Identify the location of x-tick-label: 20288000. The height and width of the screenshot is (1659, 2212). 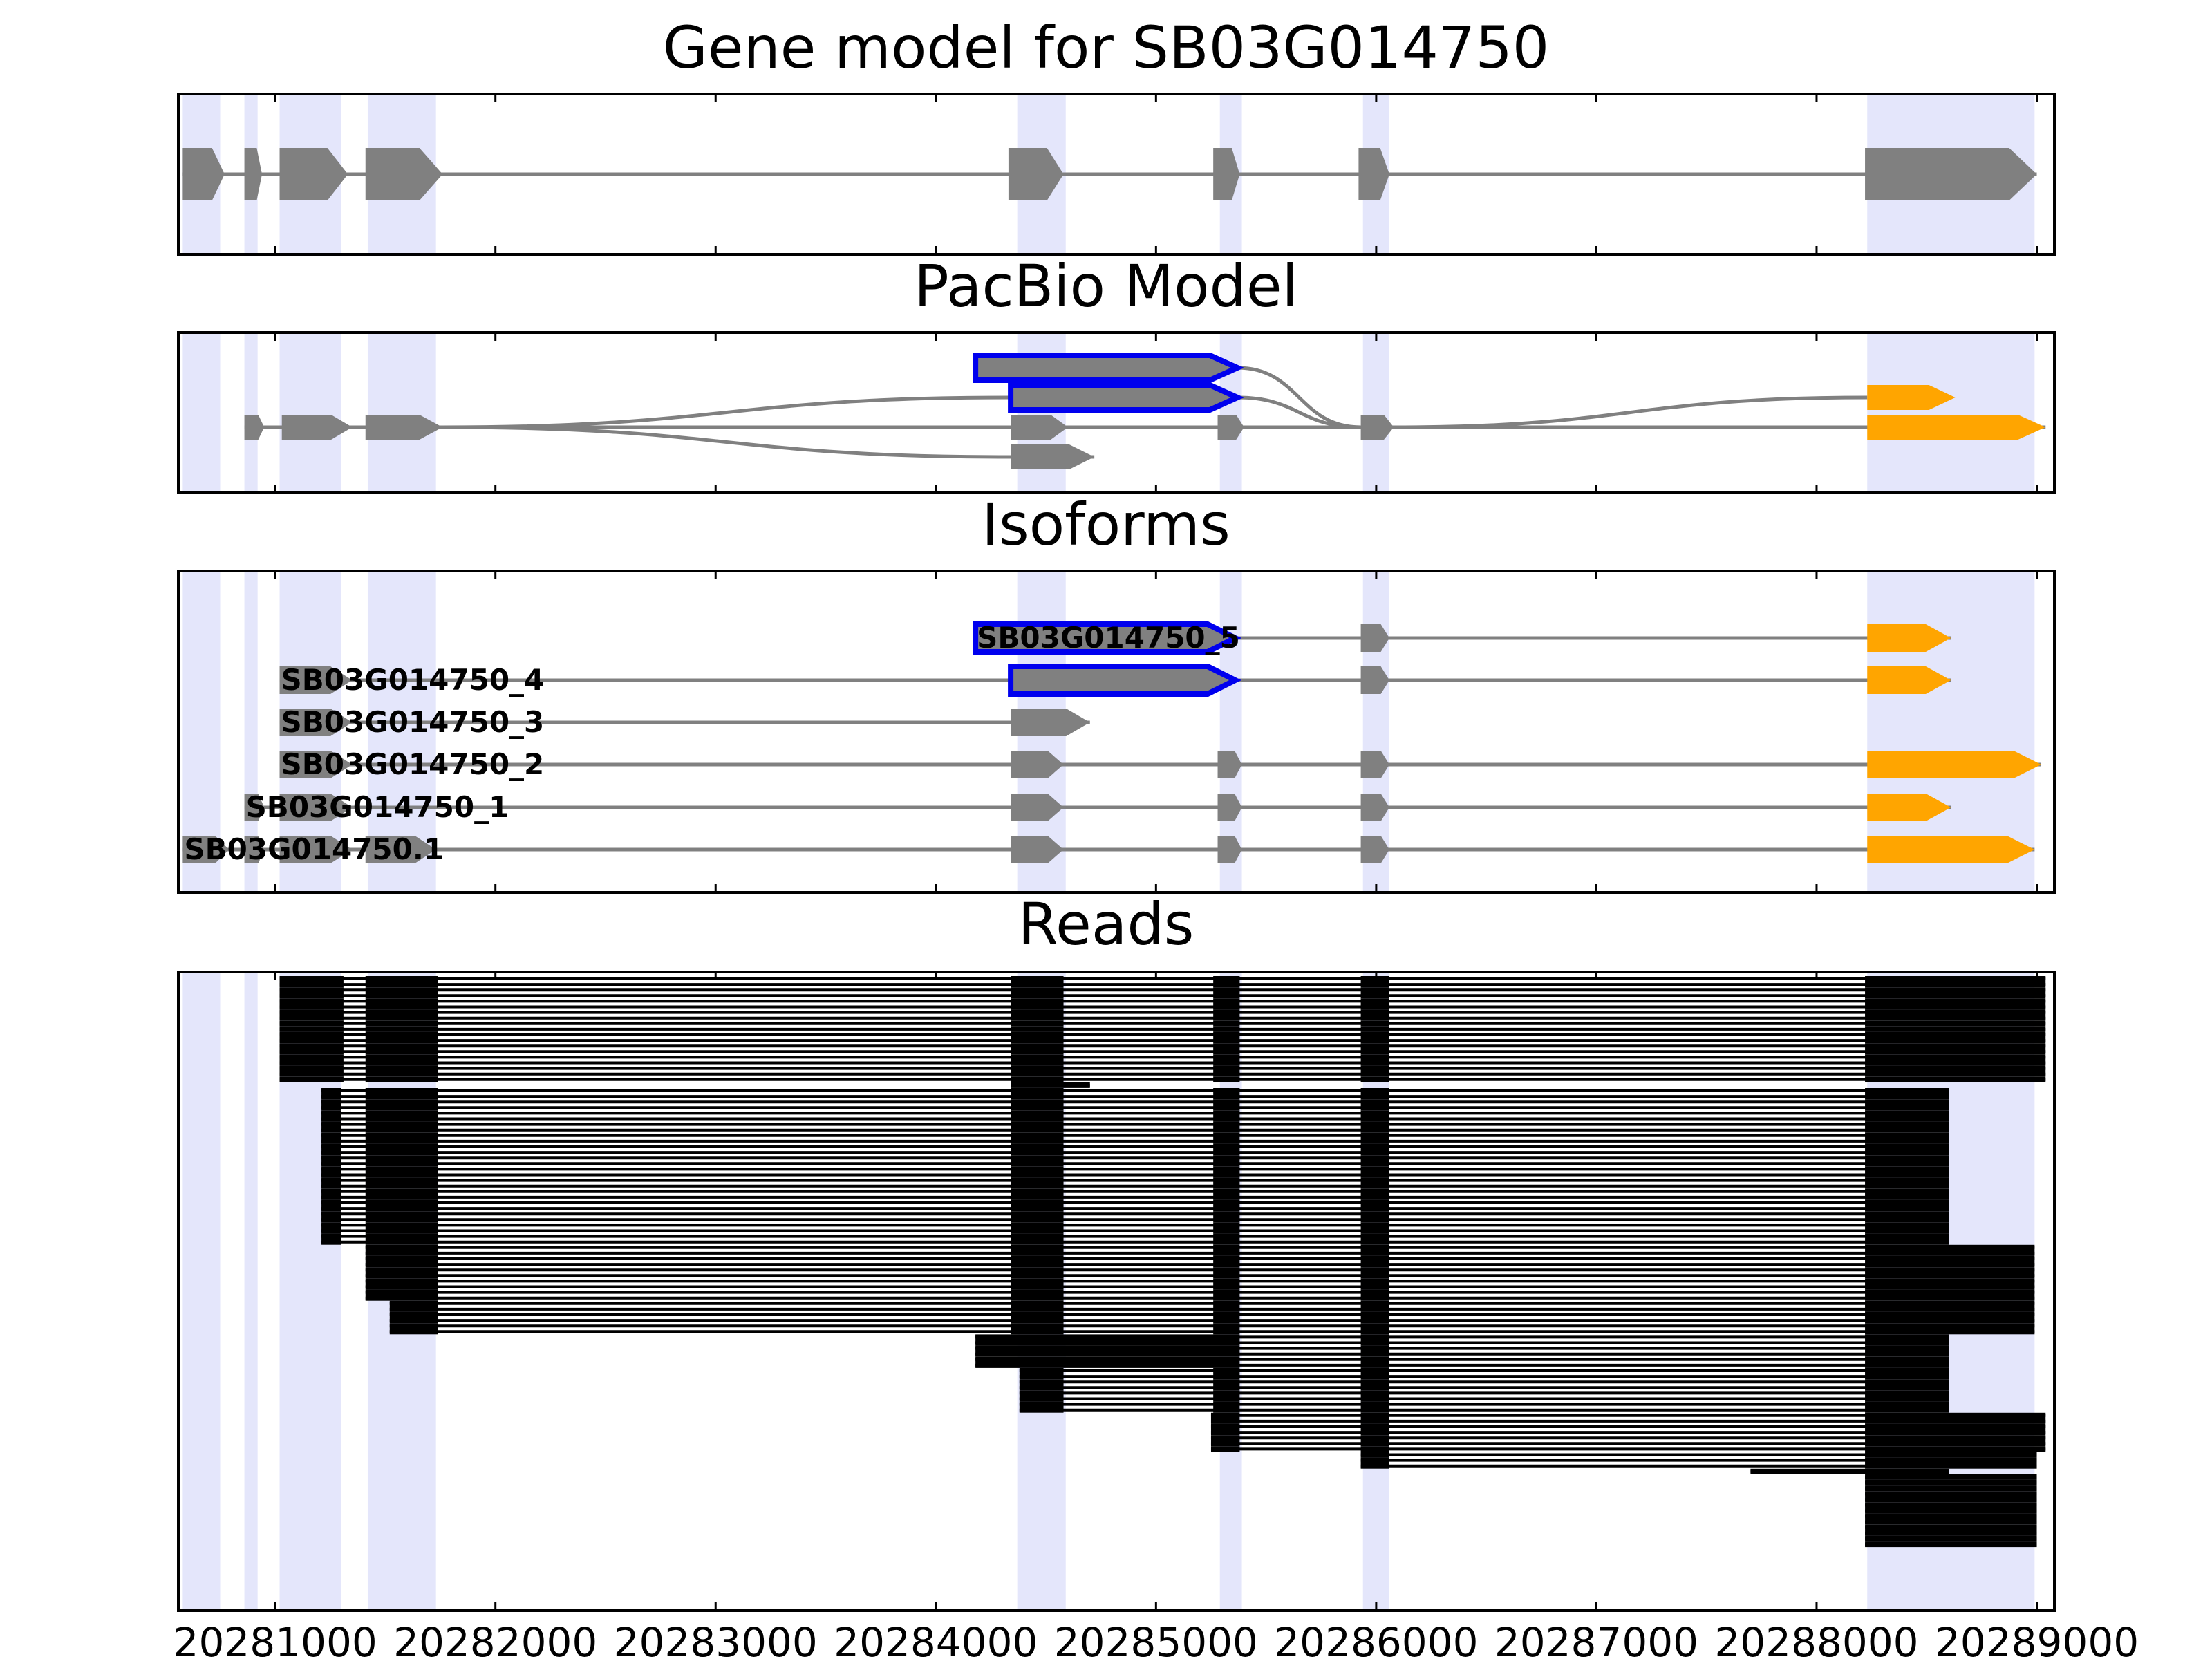
(1816, 1639).